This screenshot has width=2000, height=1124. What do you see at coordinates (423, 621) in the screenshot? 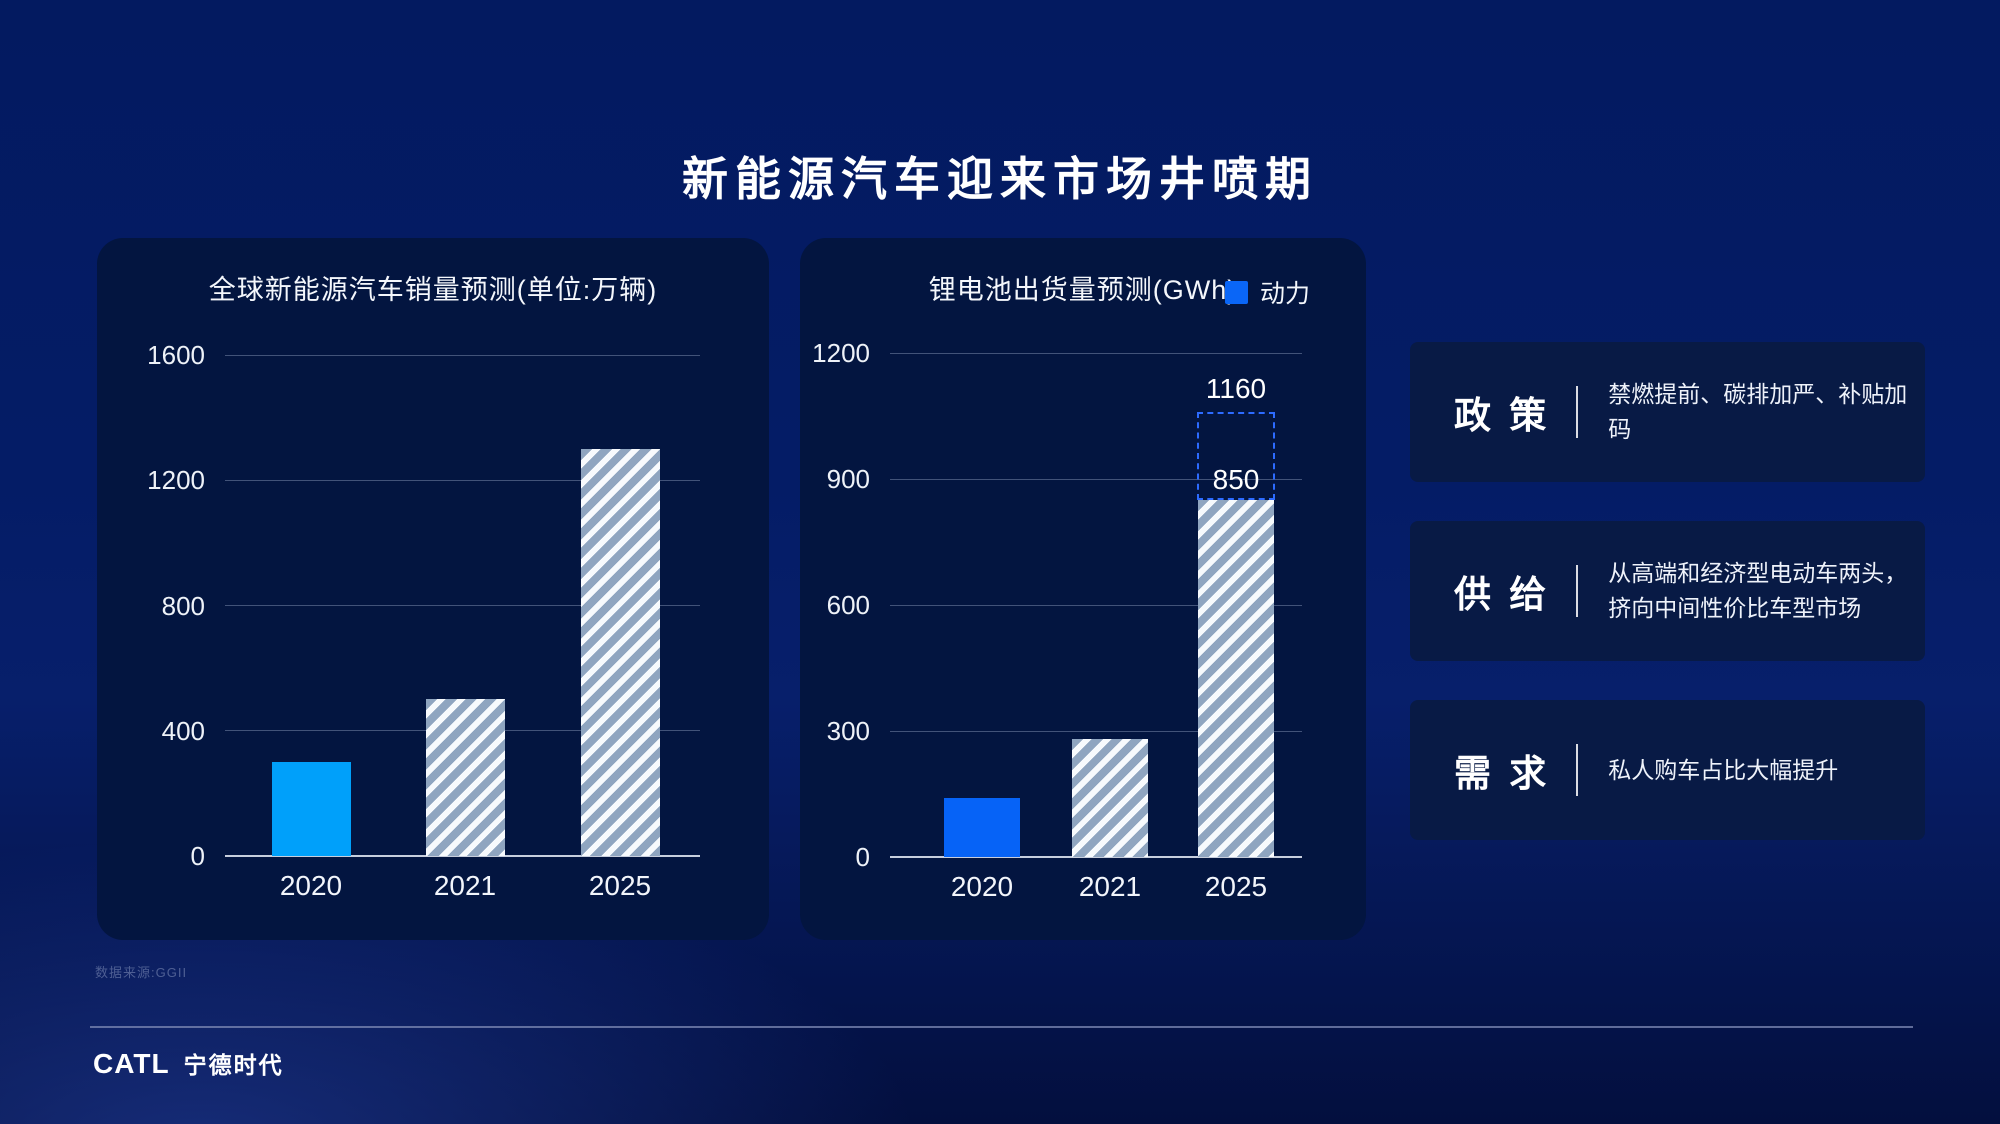
I see `ev-sales-plot: 0 400 800 1200 1600 2020 2021 2025` at bounding box center [423, 621].